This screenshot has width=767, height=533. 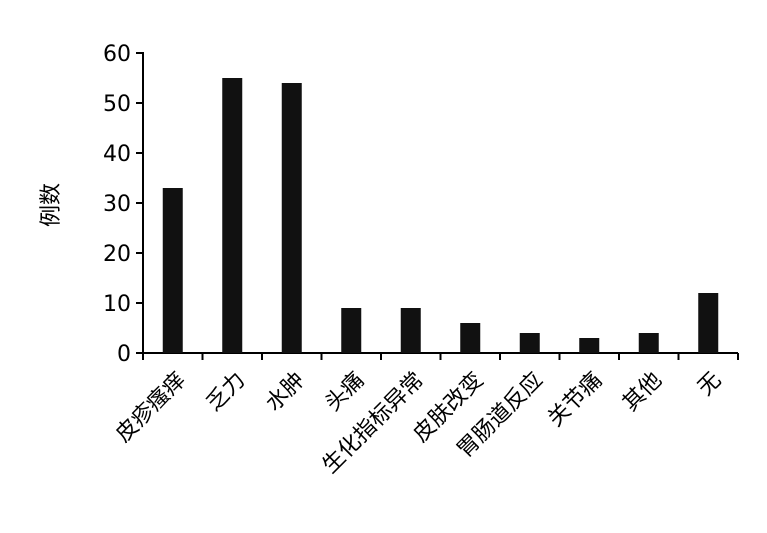 I want to click on x-tick-label: 皮疹瘙痒, so click(x=151, y=408).